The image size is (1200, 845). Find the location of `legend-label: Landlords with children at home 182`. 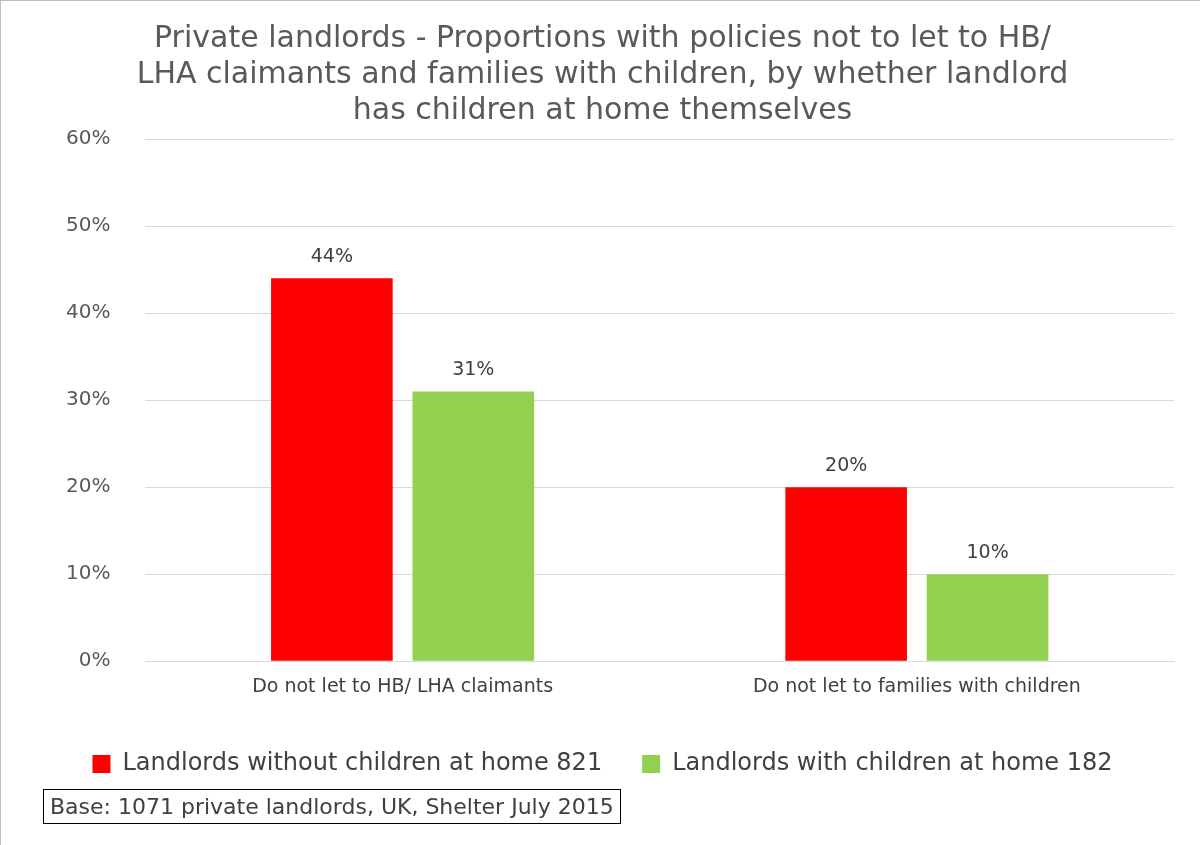

legend-label: Landlords with children at home 182 is located at coordinates (892, 762).